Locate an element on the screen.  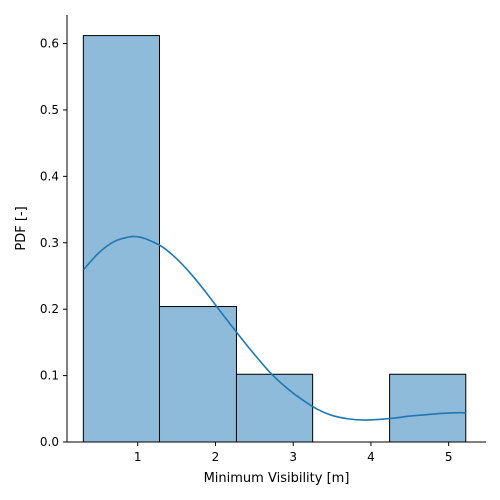
x-tick-label: 2 is located at coordinates (216, 457).